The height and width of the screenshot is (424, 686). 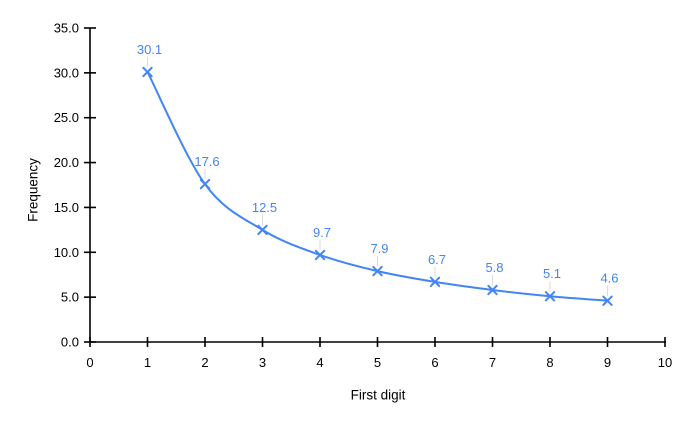 What do you see at coordinates (66, 207) in the screenshot?
I see `y-tick-label: 15.0` at bounding box center [66, 207].